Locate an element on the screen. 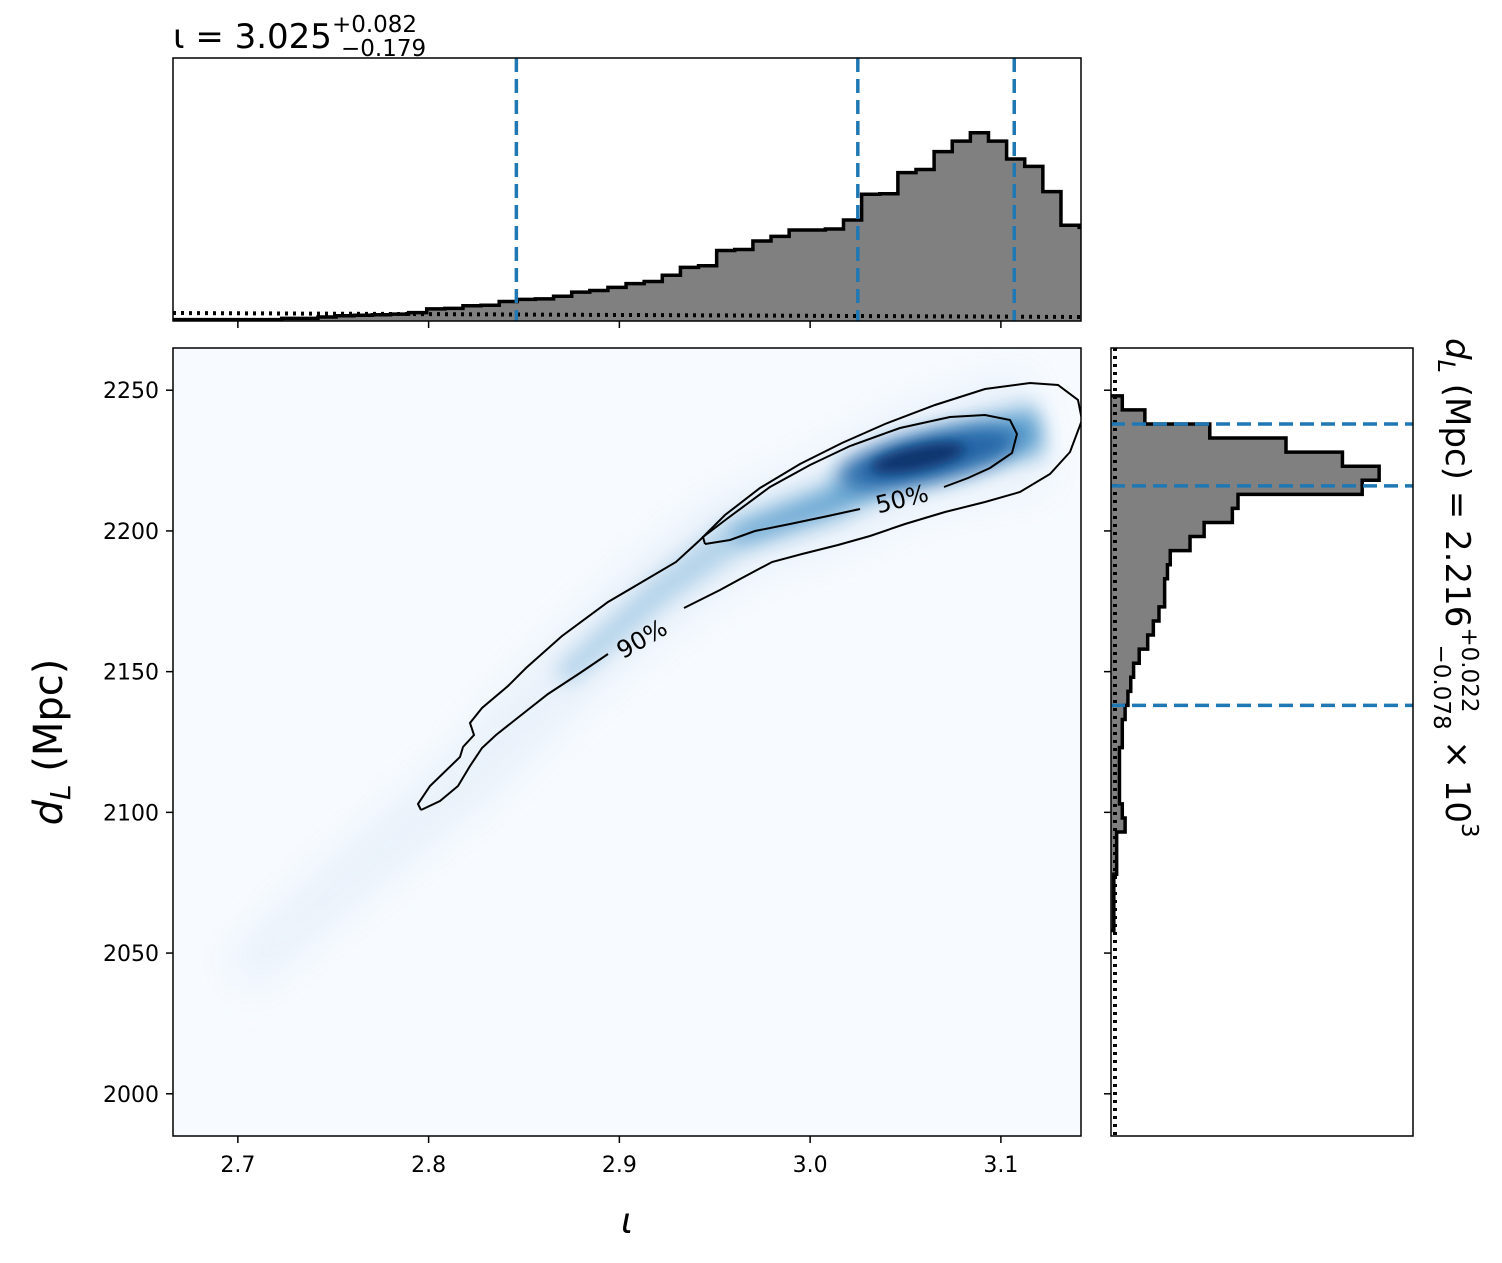 This screenshot has width=1502, height=1263. right-histogram is located at coordinates (1246, 663).